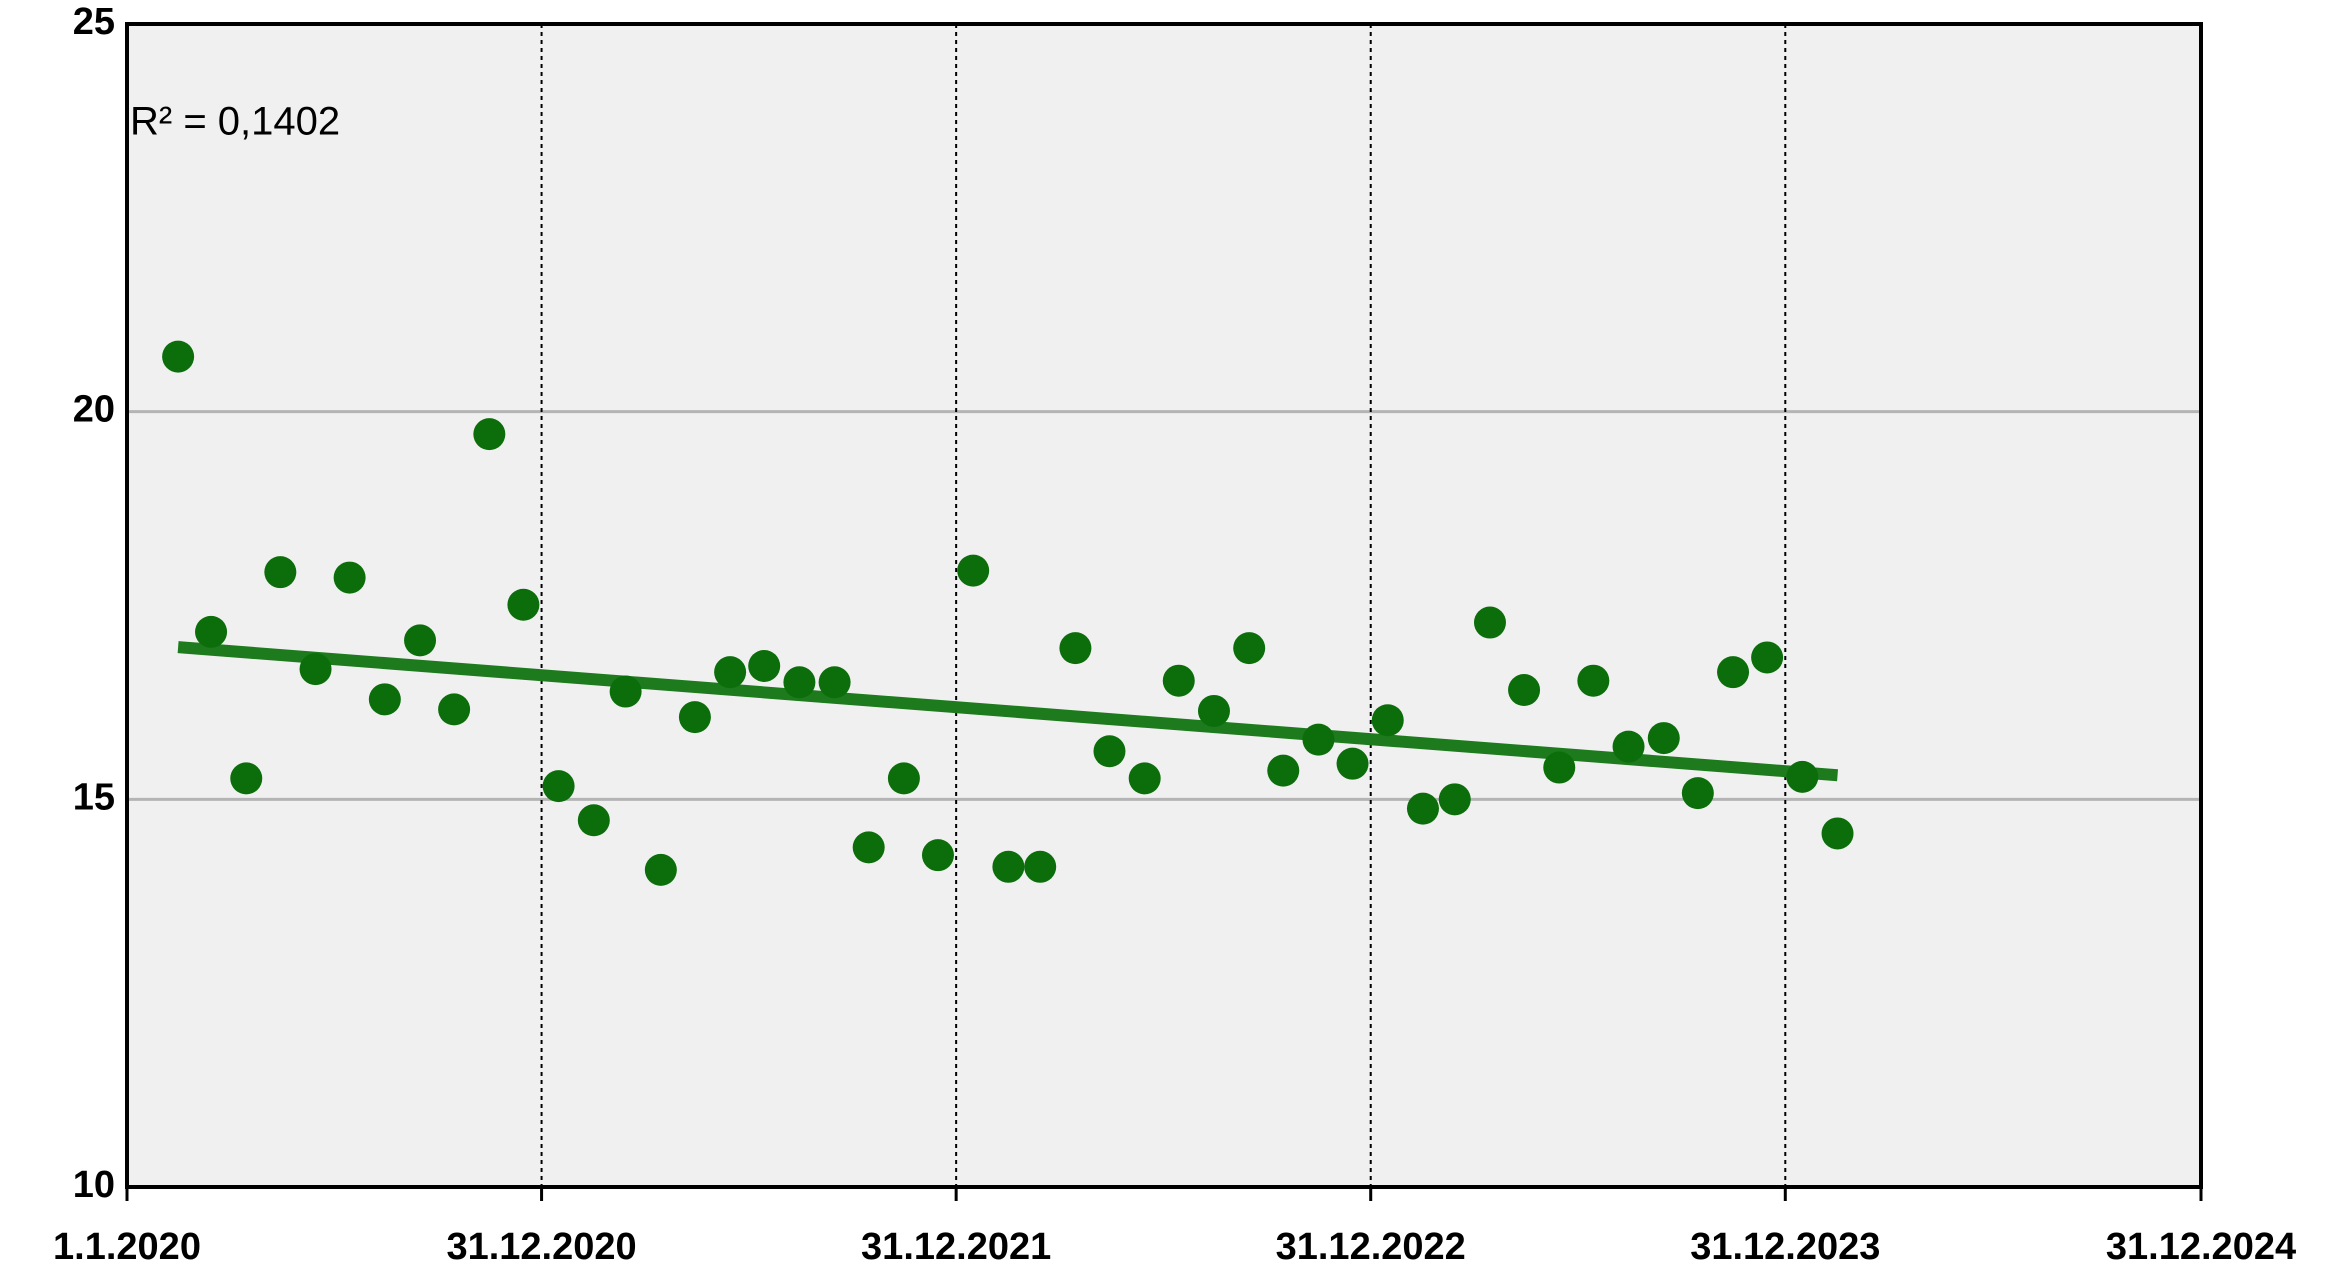 The image size is (2336, 1274). What do you see at coordinates (1785, 1247) in the screenshot?
I see `x-tick-label: 31.12.2023` at bounding box center [1785, 1247].